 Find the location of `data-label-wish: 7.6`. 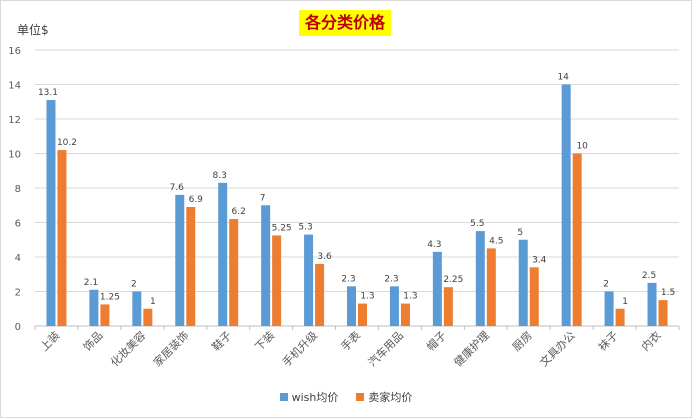

data-label-wish: 7.6 is located at coordinates (177, 188).